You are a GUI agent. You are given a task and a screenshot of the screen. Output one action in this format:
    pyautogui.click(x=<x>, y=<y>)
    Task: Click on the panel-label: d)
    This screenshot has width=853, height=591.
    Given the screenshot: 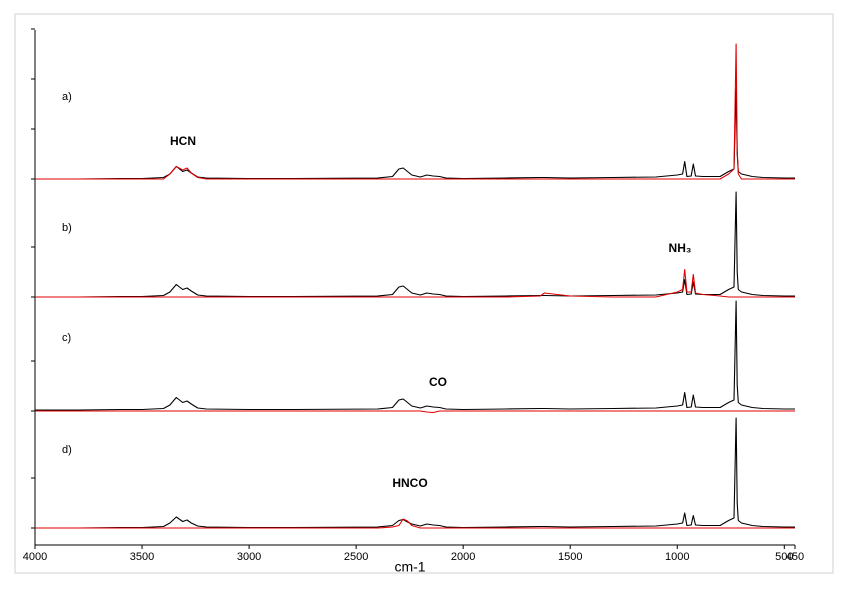 What is the action you would take?
    pyautogui.click(x=67, y=450)
    